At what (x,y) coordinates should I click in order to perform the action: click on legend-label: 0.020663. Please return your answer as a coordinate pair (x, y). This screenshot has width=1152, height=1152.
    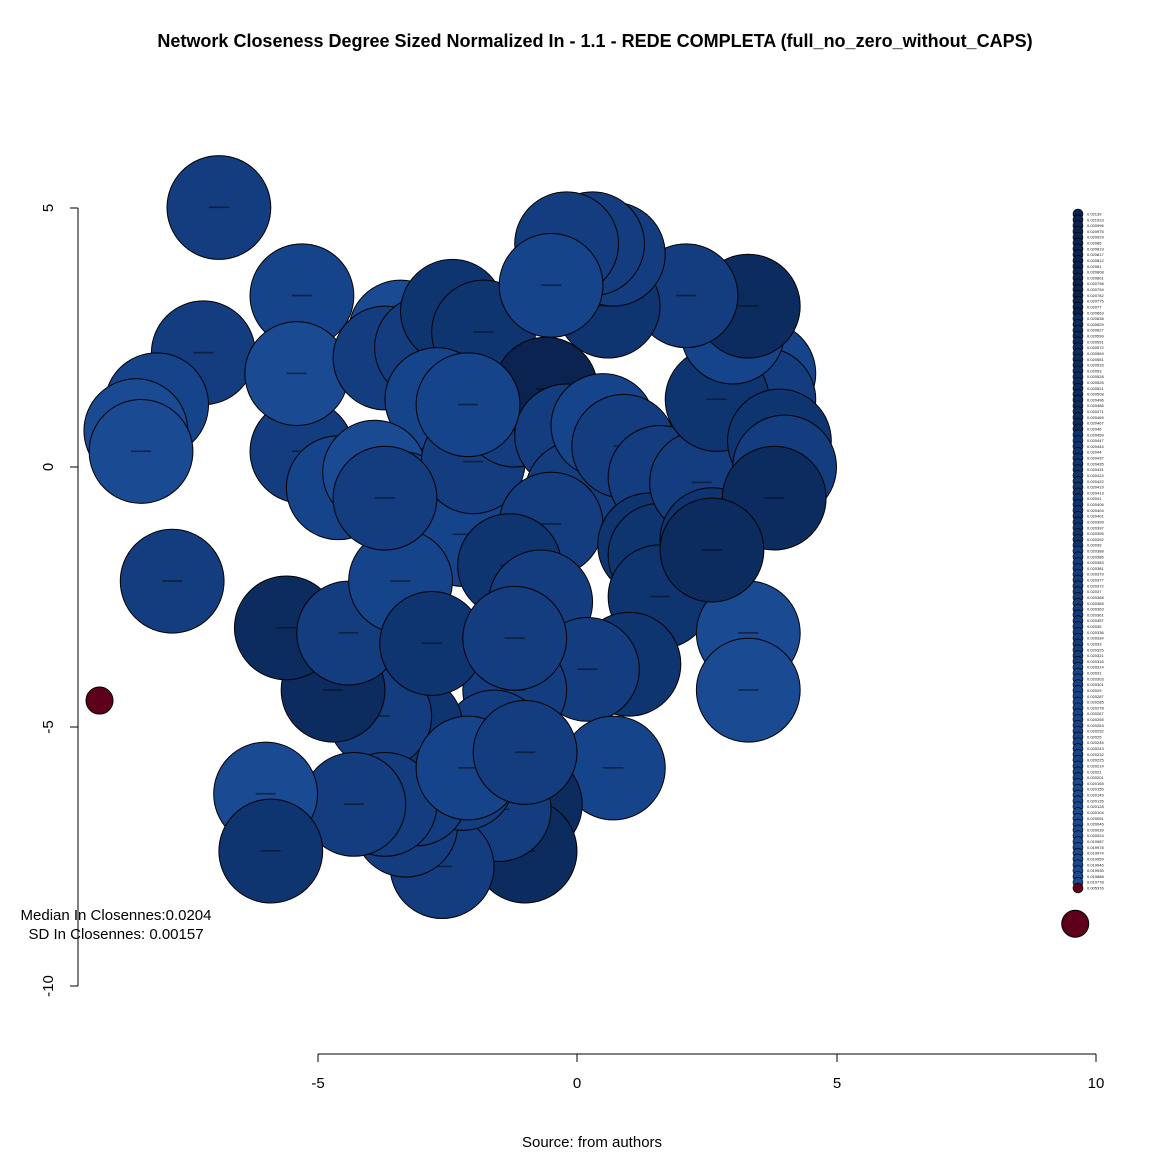
    Looking at the image, I should click on (1095, 312).